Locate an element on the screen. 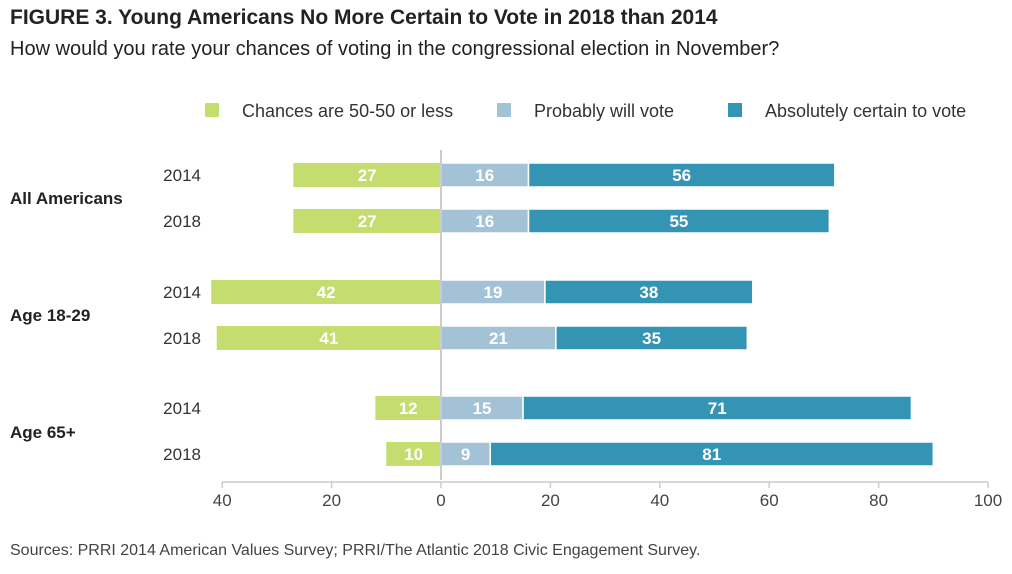  row-year-1-0: 2014 is located at coordinates (182, 292).